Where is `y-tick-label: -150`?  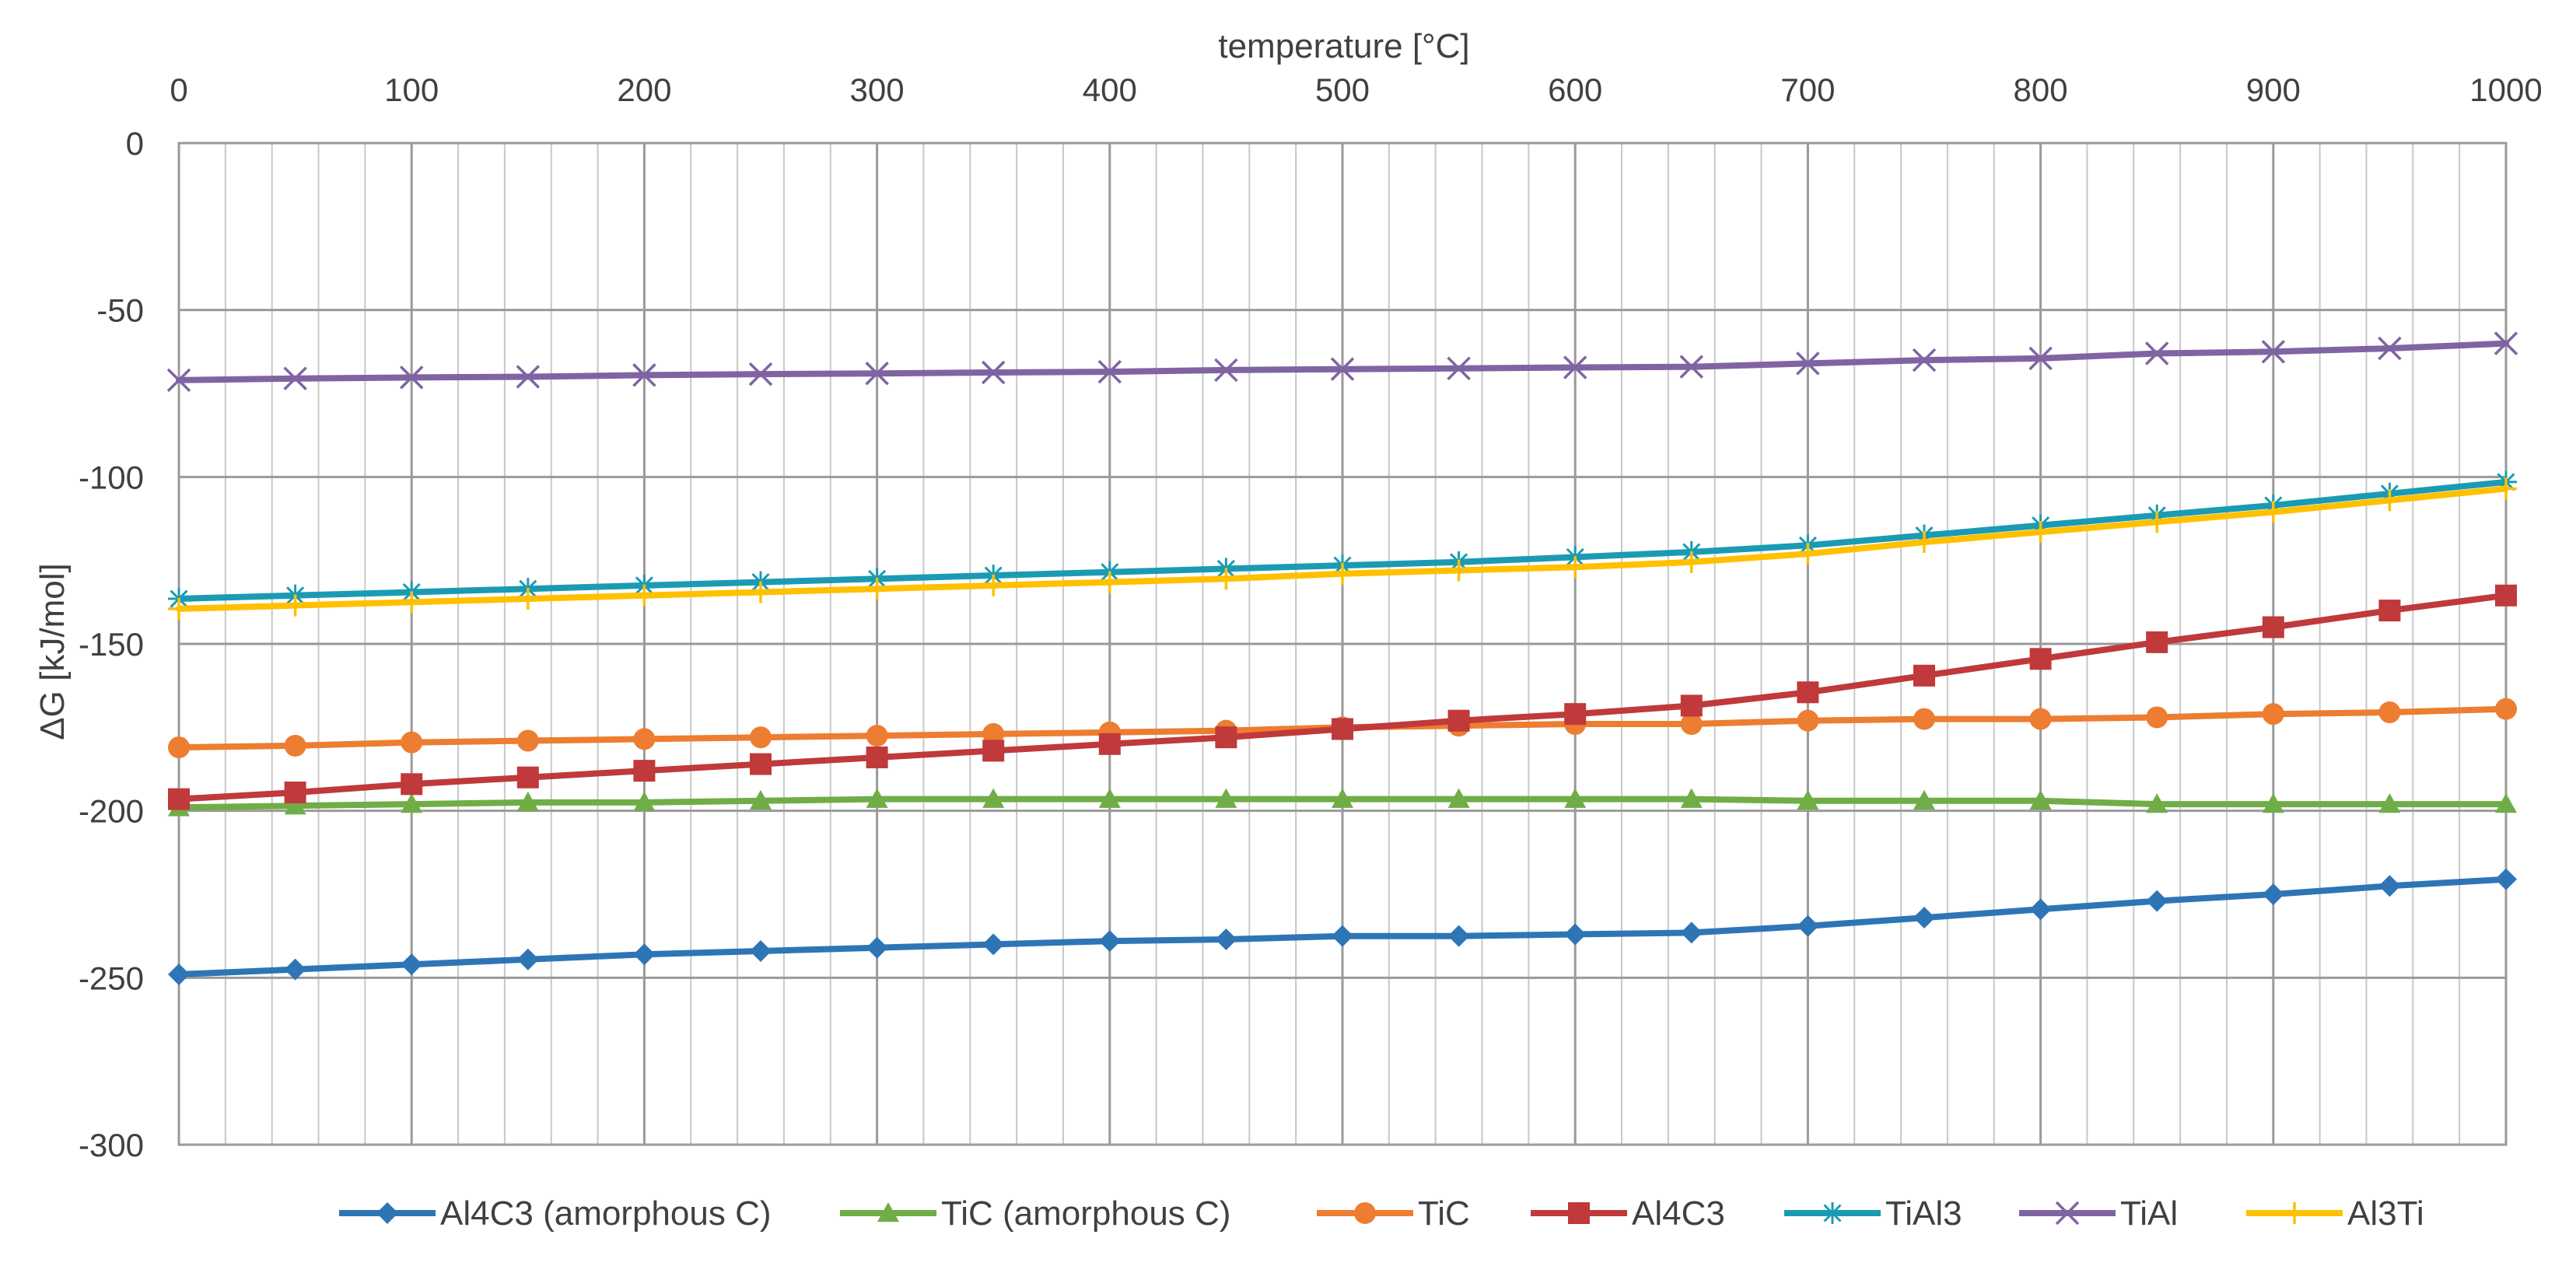 y-tick-label: -150 is located at coordinates (111, 645).